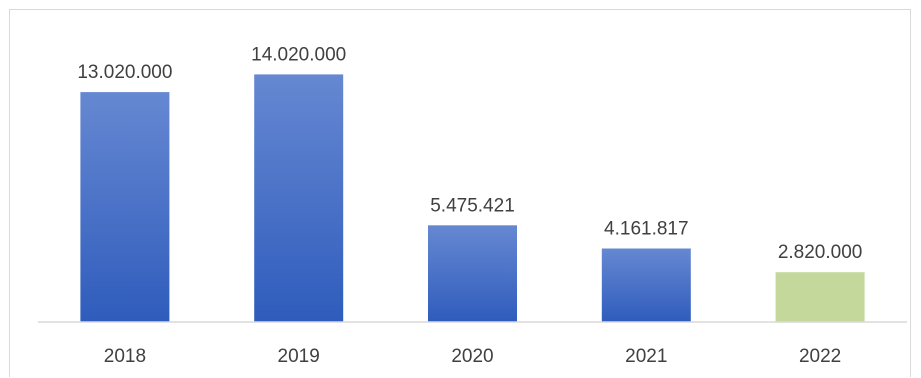  Describe the element at coordinates (299, 356) in the screenshot. I see `x-tick-label-2019: 2019` at that location.